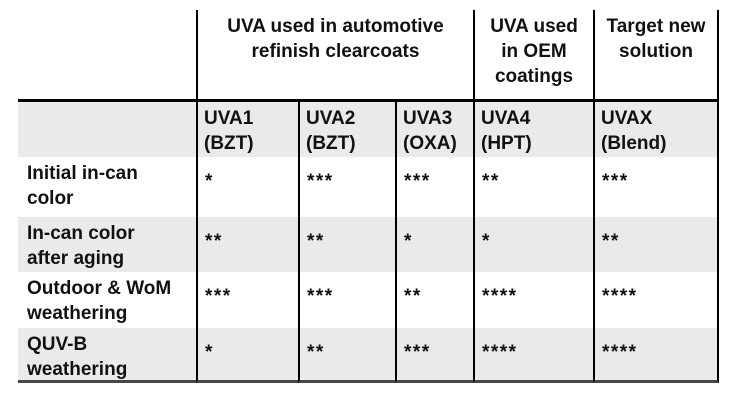 The image size is (740, 400). What do you see at coordinates (99, 301) in the screenshot?
I see `row-label-outdoor-wom-weathering: Outdoor & WoM weathering` at bounding box center [99, 301].